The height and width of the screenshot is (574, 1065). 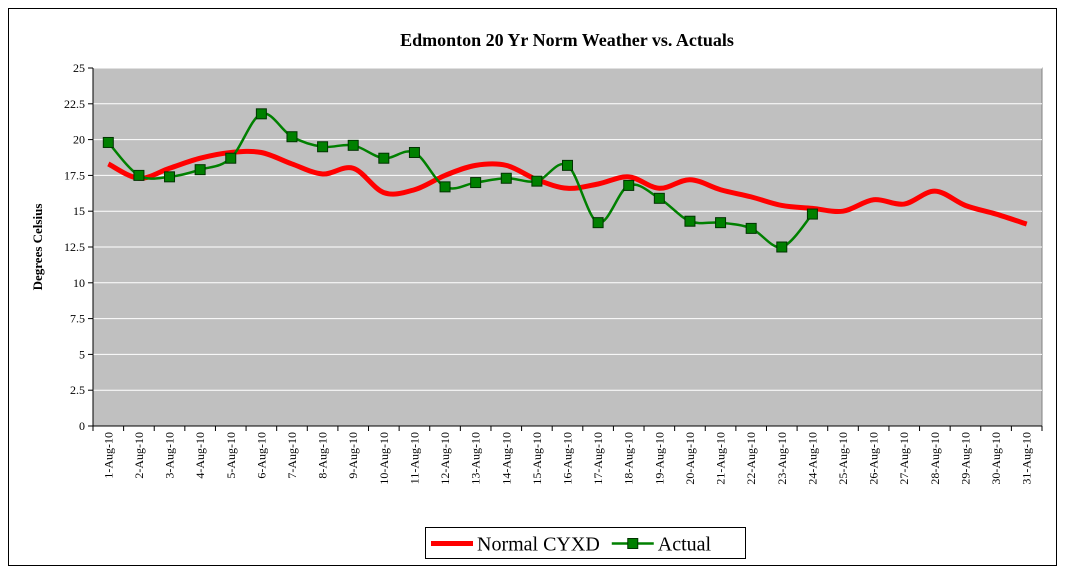 What do you see at coordinates (384, 458) in the screenshot?
I see `x-tick-label: 10-Aug-10` at bounding box center [384, 458].